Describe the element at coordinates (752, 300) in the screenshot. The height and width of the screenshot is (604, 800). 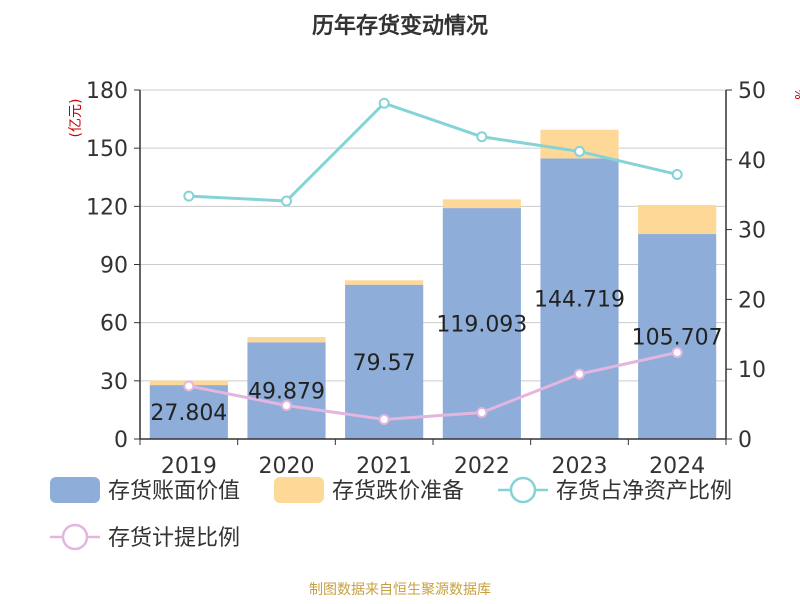
I see `right-tick-label: 20` at that location.